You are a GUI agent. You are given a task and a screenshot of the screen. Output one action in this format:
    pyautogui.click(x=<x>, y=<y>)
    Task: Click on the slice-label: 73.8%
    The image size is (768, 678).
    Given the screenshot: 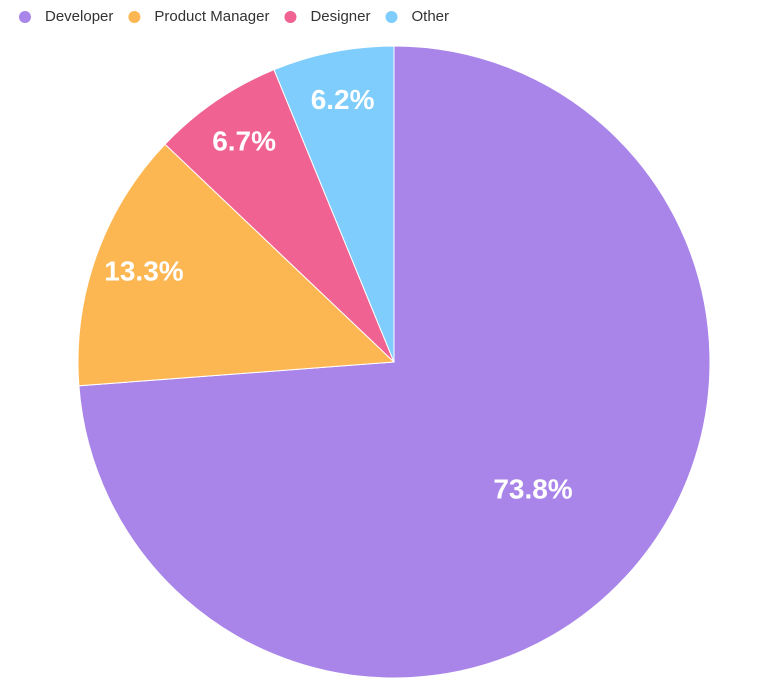 What is the action you would take?
    pyautogui.click(x=532, y=488)
    